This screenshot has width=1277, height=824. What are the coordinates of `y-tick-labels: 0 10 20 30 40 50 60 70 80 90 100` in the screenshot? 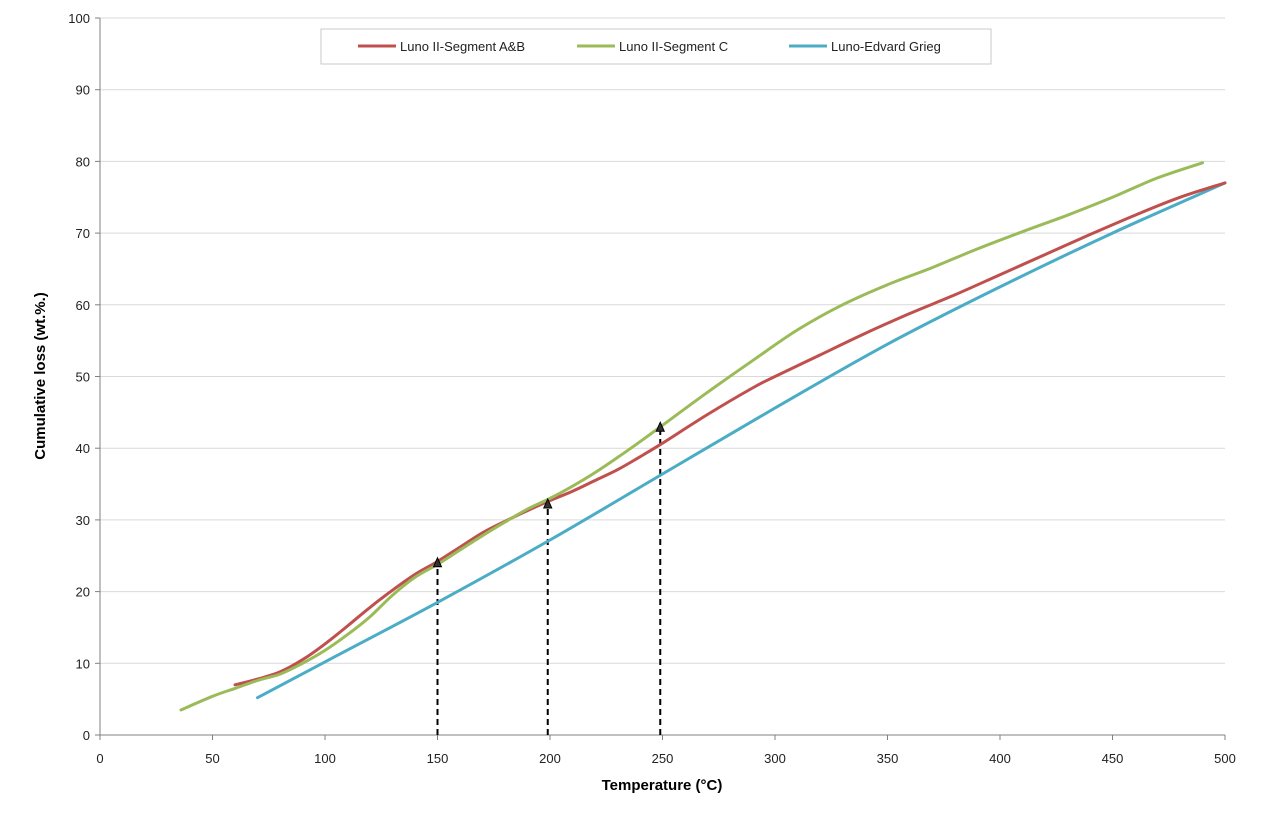 It's located at (79, 377).